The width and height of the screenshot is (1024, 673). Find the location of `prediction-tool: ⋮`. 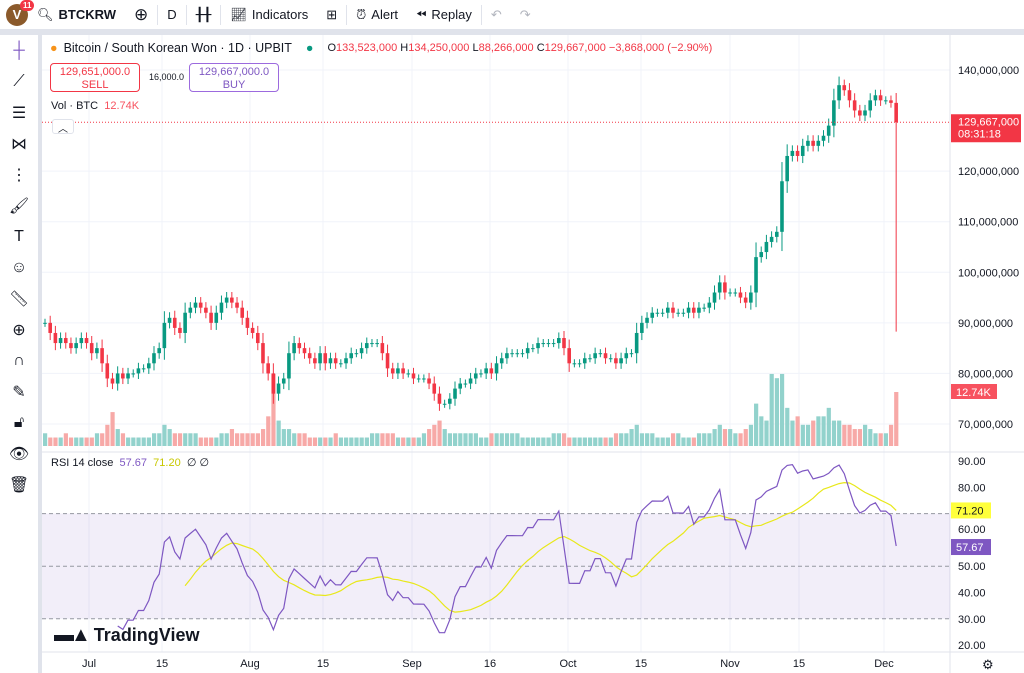

prediction-tool: ⋮ is located at coordinates (19, 174).